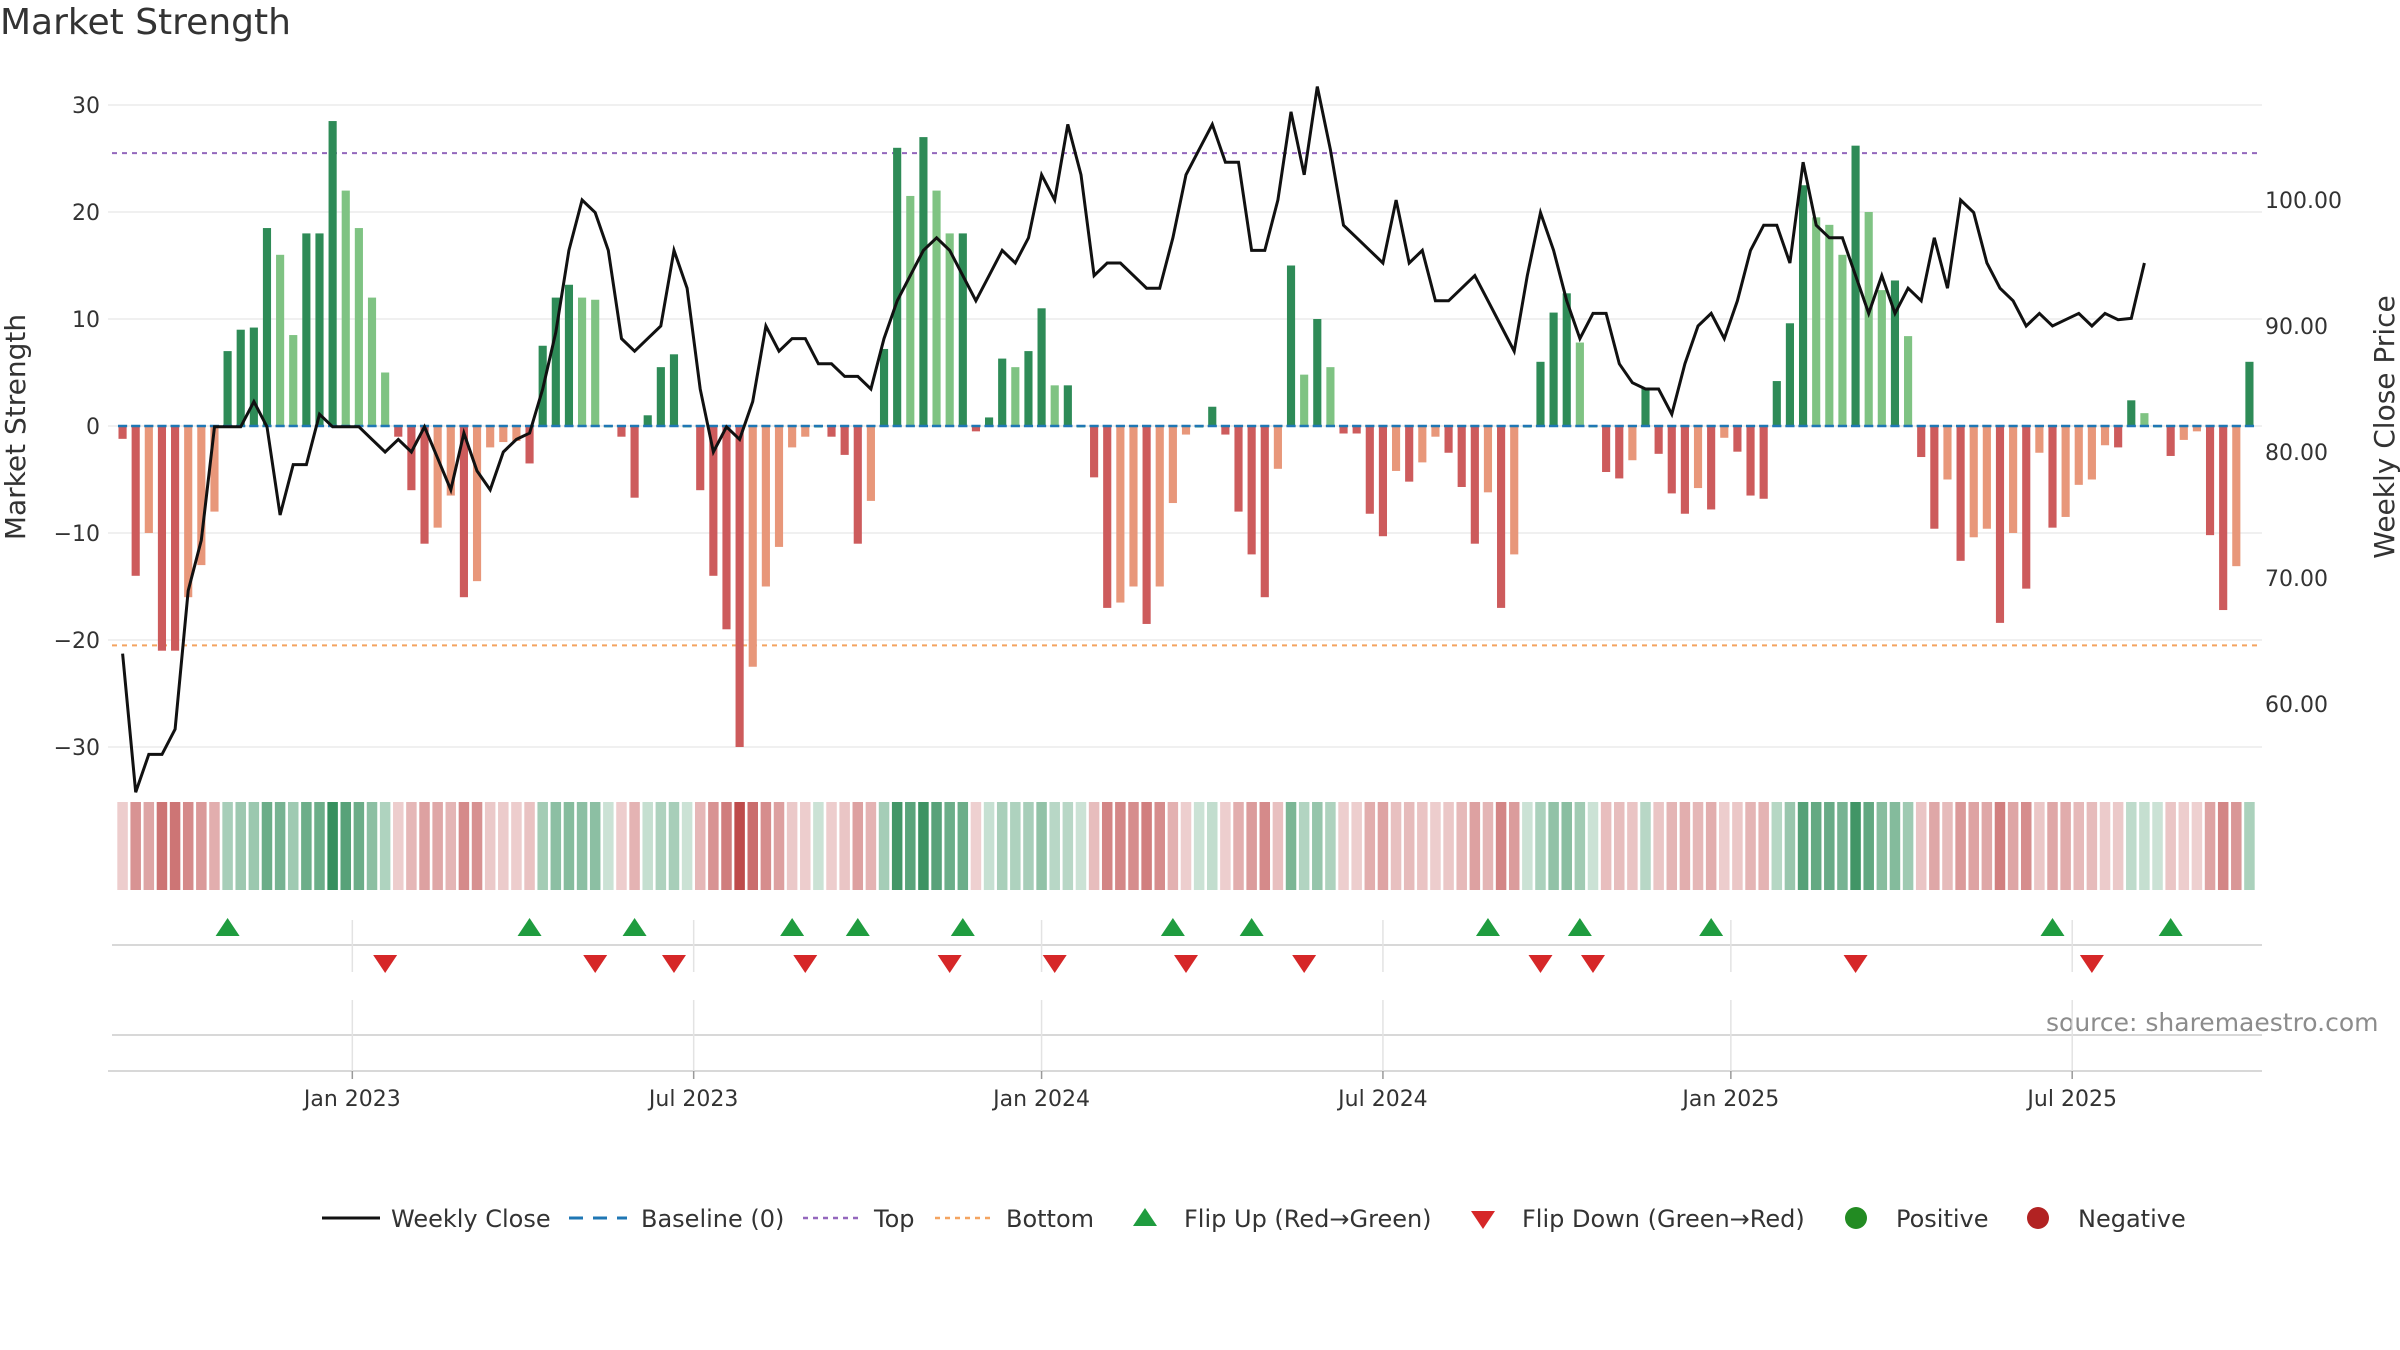  I want to click on flip-markers, so click(1187, 945).